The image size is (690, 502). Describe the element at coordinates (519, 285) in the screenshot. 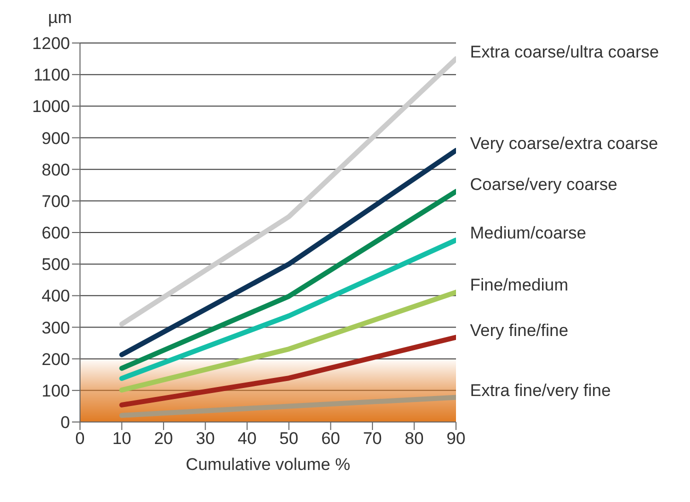

I see `series-label: Fine/medium` at that location.